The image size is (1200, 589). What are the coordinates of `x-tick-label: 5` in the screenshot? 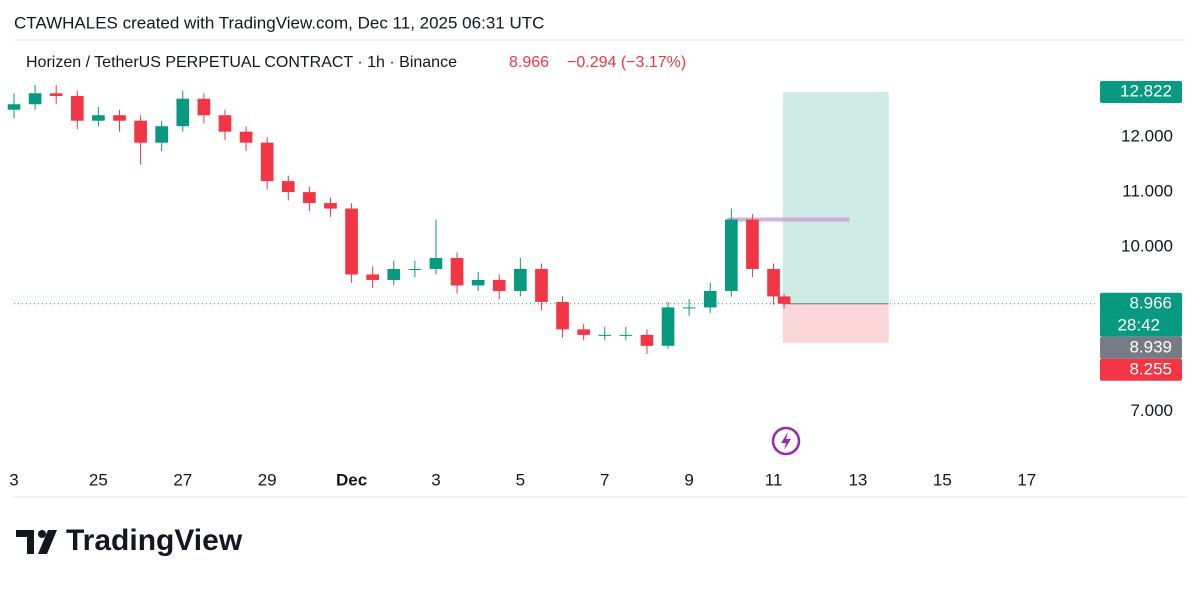 It's located at (520, 479).